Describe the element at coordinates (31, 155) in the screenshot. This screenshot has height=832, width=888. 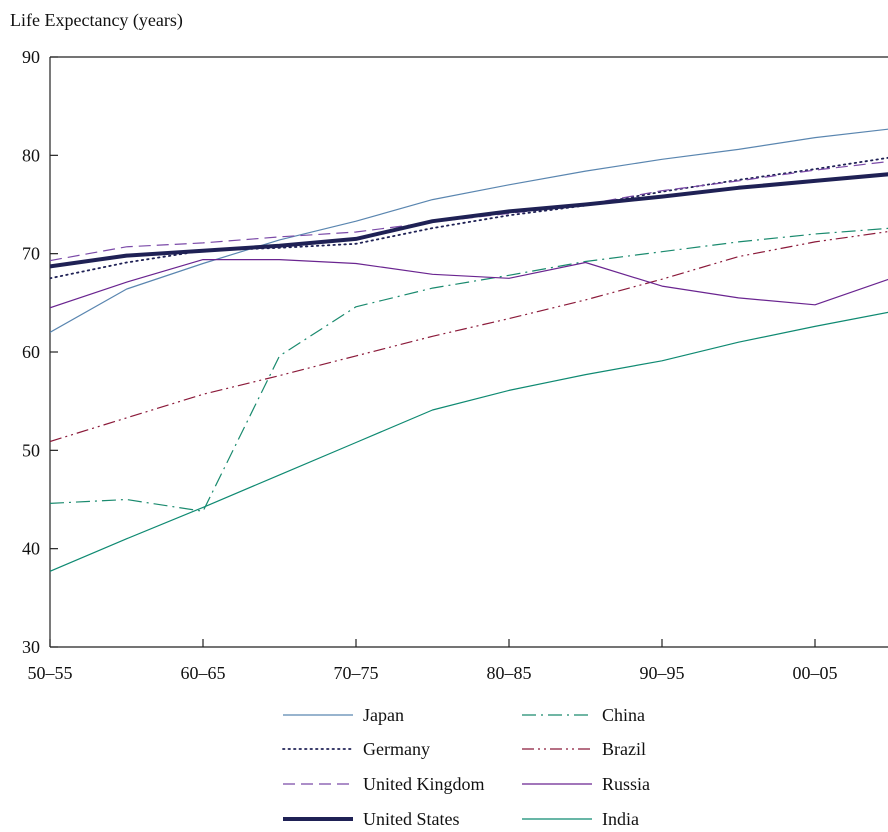
I see `y-tick-label: 80` at that location.